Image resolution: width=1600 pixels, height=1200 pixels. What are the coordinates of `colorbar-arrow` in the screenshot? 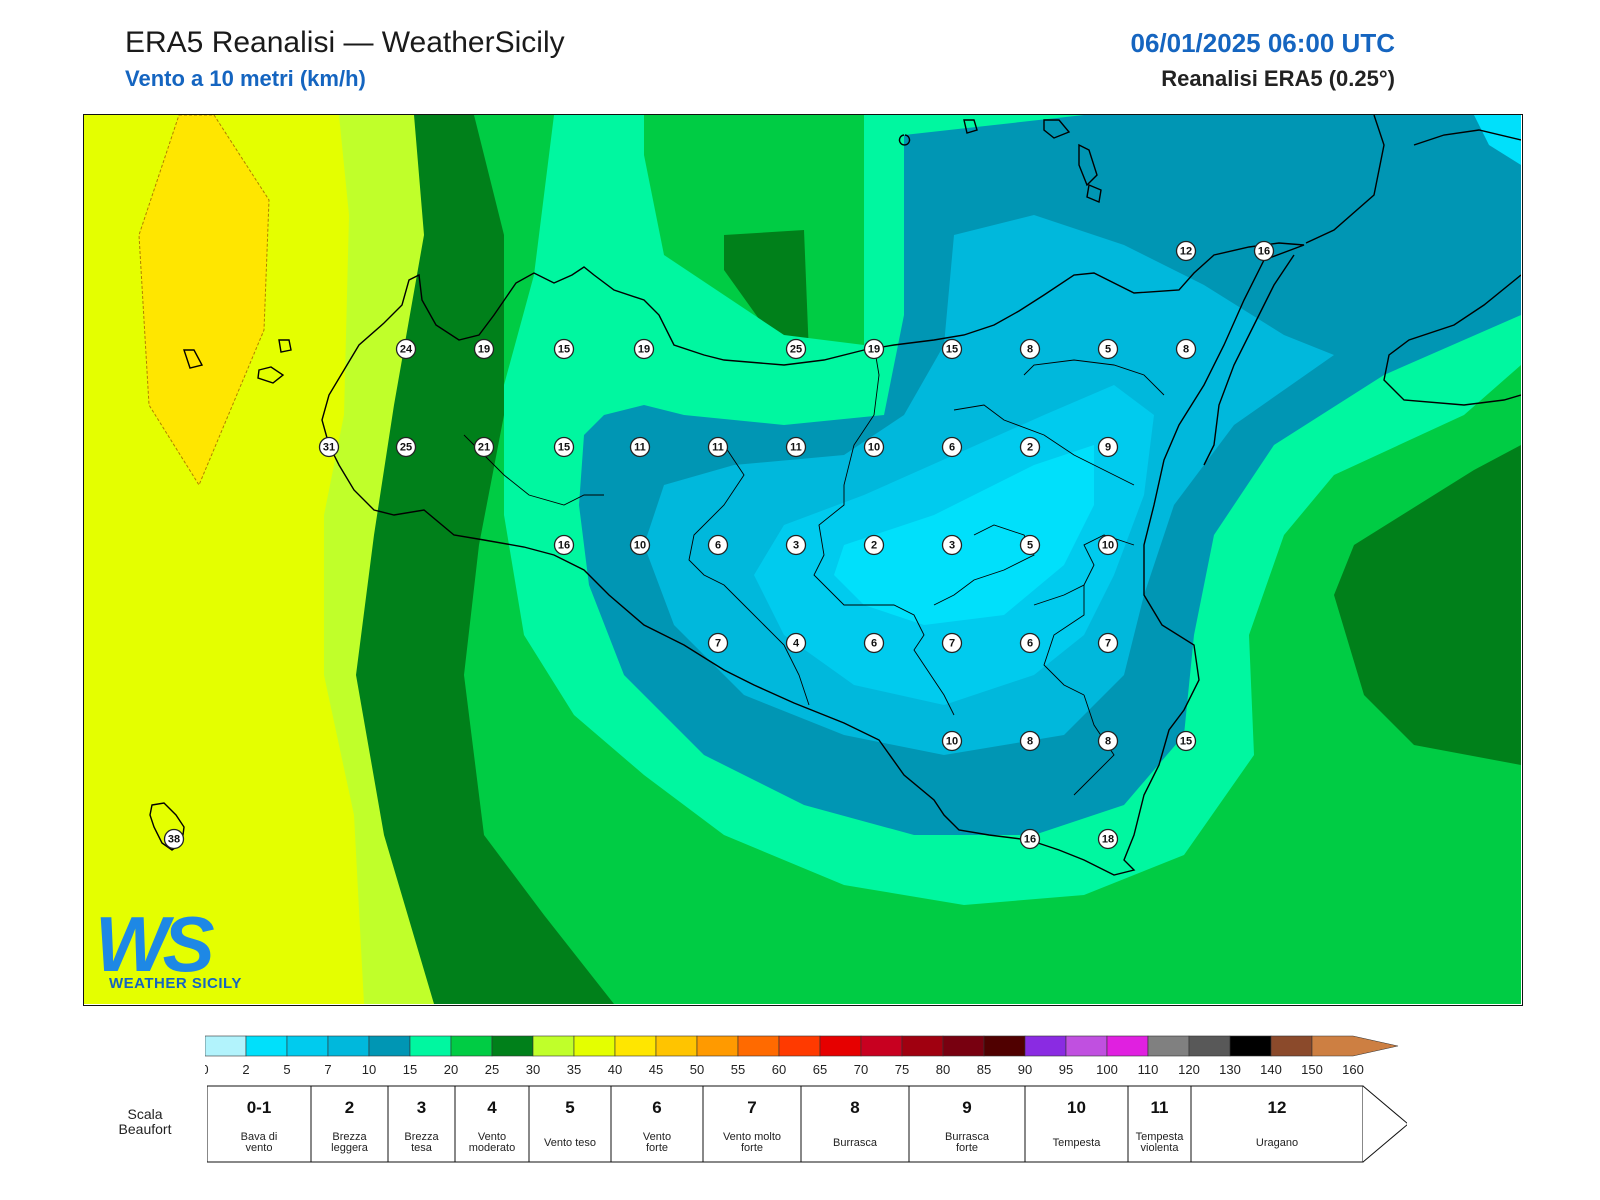 It's located at (1355, 1046).